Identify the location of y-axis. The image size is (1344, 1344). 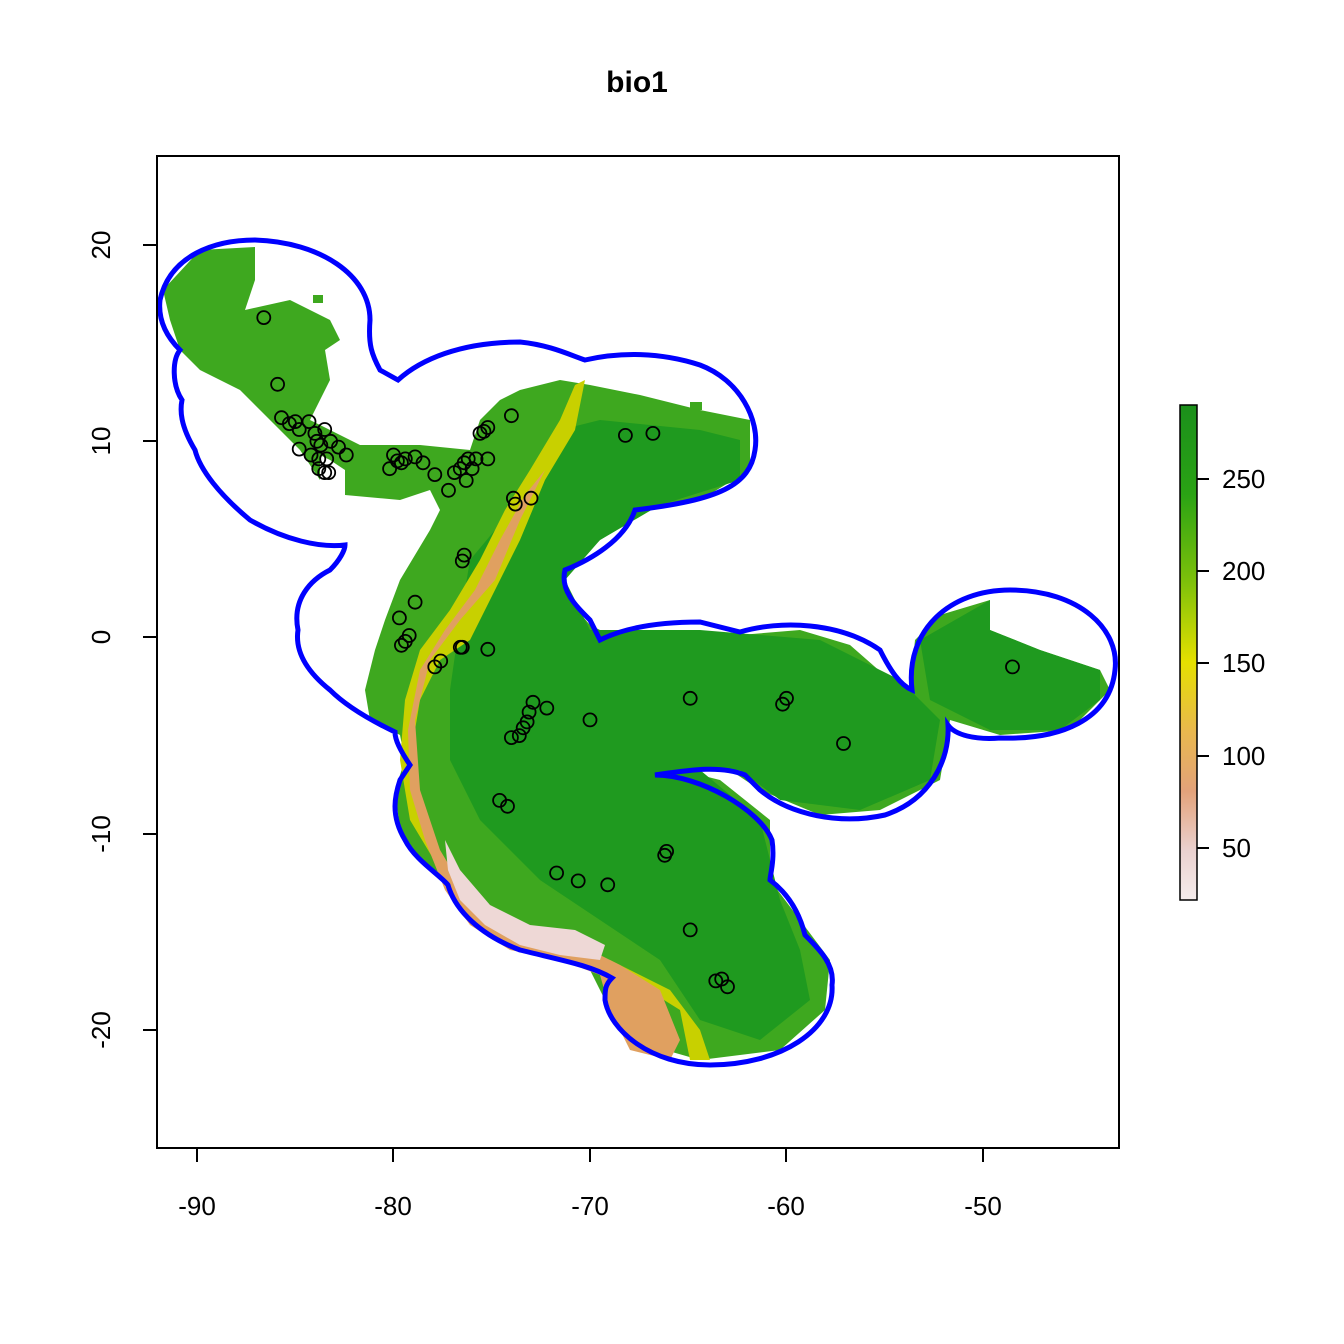
(150, 637).